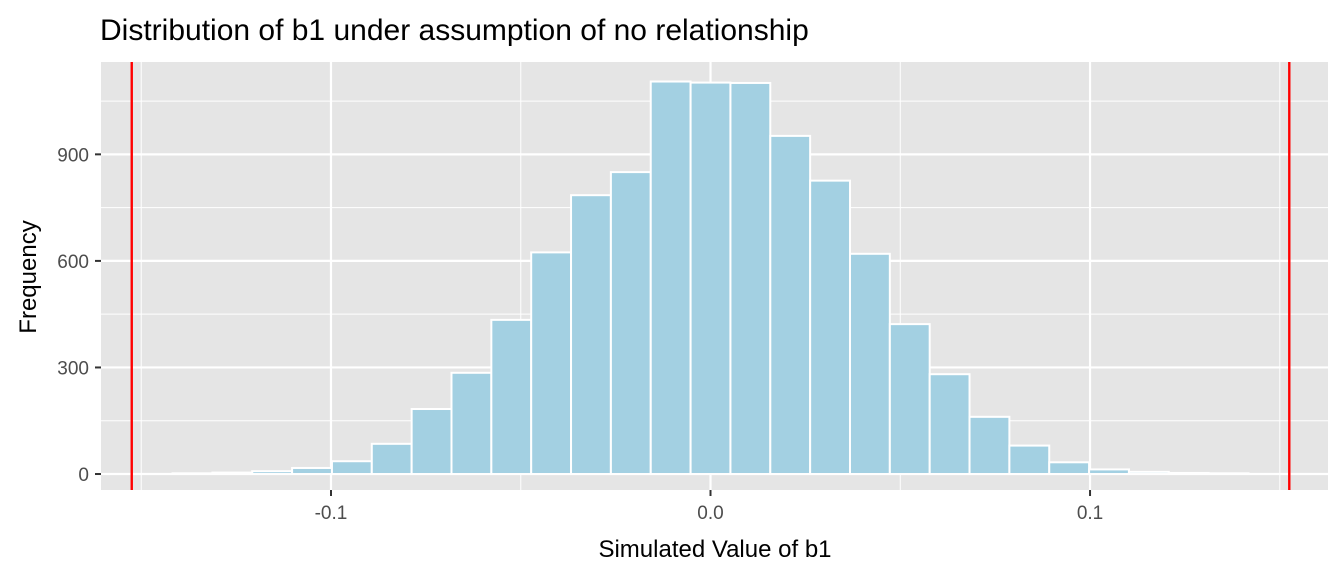  Describe the element at coordinates (79, 315) in the screenshot. I see `y-axis: 0 300 600 900` at that location.